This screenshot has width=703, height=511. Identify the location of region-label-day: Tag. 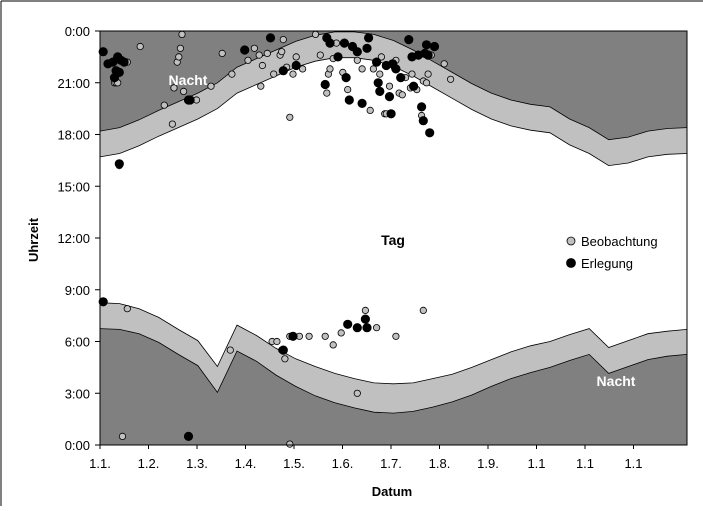
(393, 240).